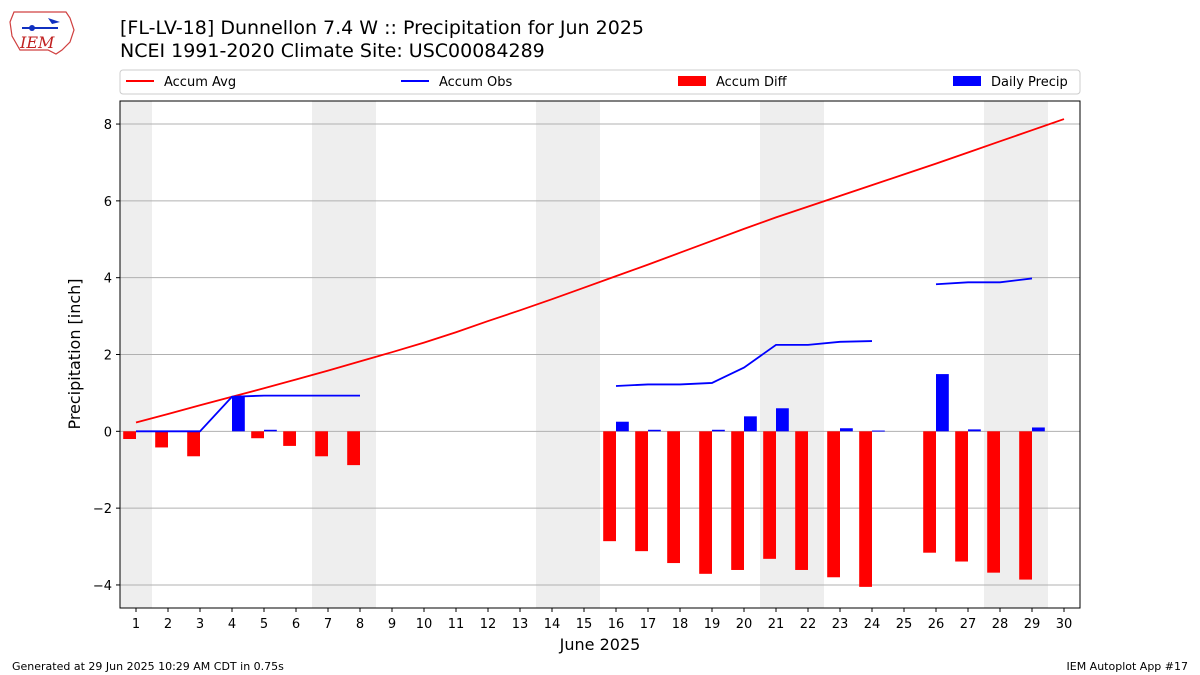 The width and height of the screenshot is (1200, 675). What do you see at coordinates (680, 624) in the screenshot?
I see `x-tick-label: 18` at bounding box center [680, 624].